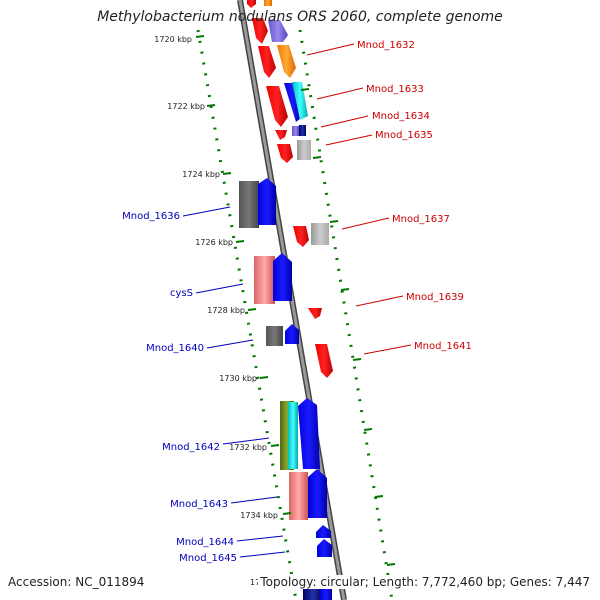 This screenshot has height=600, width=600. Describe the element at coordinates (285, 389) in the screenshot. I see `reverse-strand-genes` at that location.